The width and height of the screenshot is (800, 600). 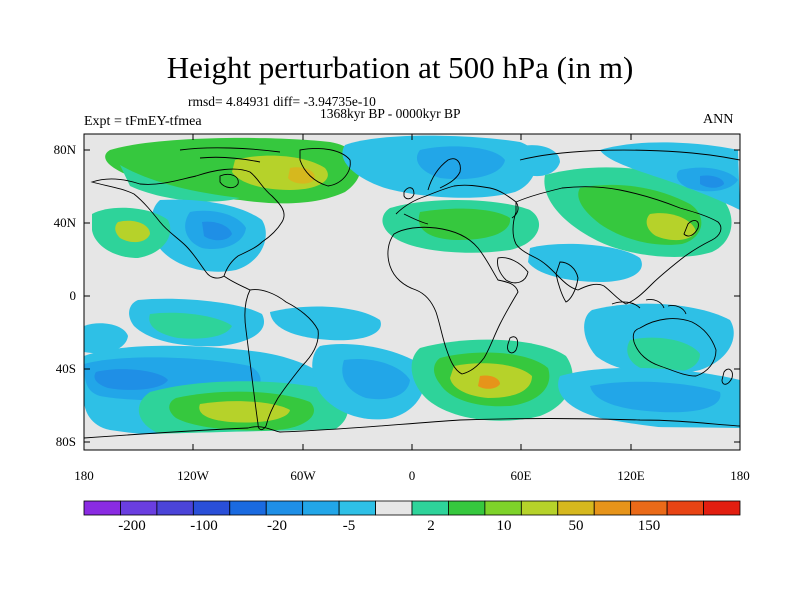 I want to click on coastline-antarctica, so click(x=412, y=428).